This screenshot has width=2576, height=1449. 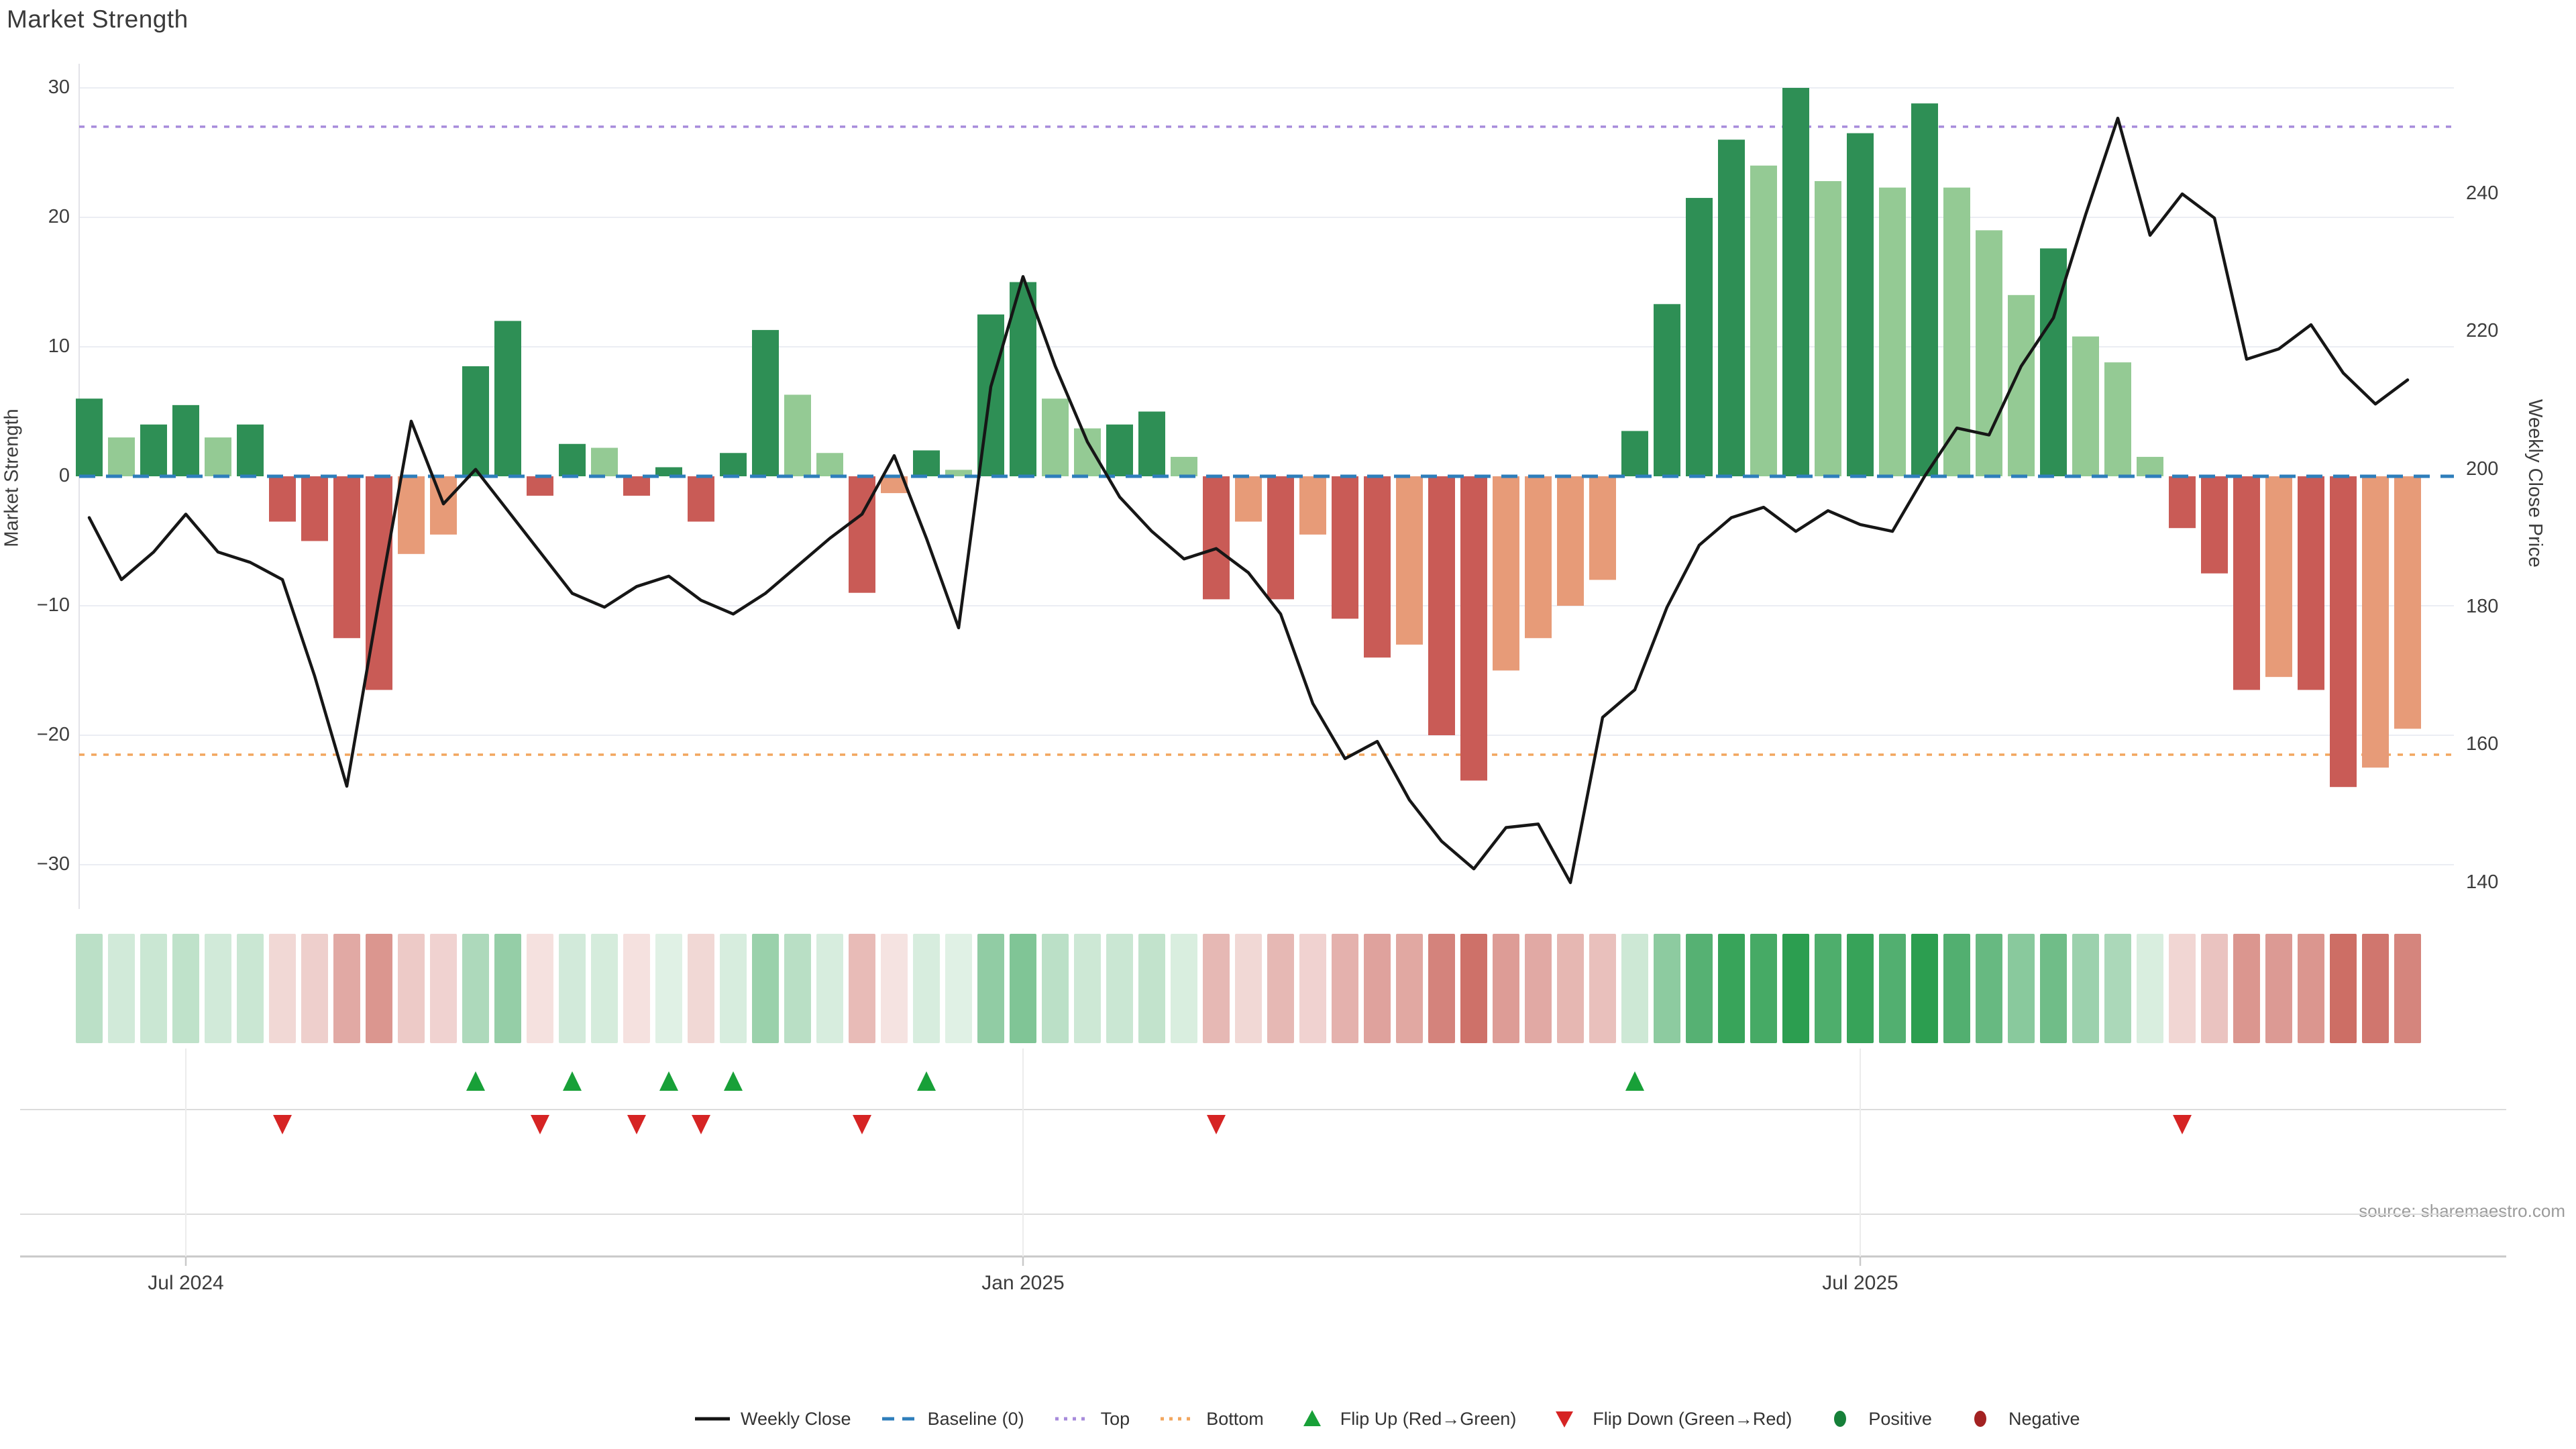 I want to click on legend-item-bottom: Bottom, so click(x=1211, y=1419).